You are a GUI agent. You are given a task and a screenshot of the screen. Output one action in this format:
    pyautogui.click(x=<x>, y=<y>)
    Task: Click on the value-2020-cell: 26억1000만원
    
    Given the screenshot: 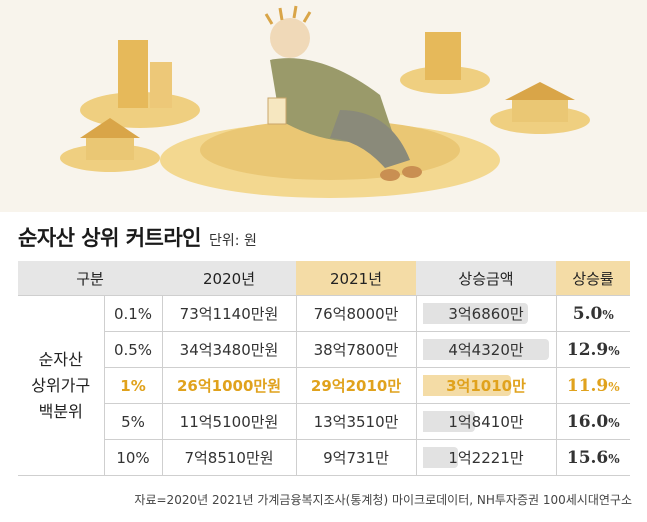 What is the action you would take?
    pyautogui.click(x=229, y=385)
    